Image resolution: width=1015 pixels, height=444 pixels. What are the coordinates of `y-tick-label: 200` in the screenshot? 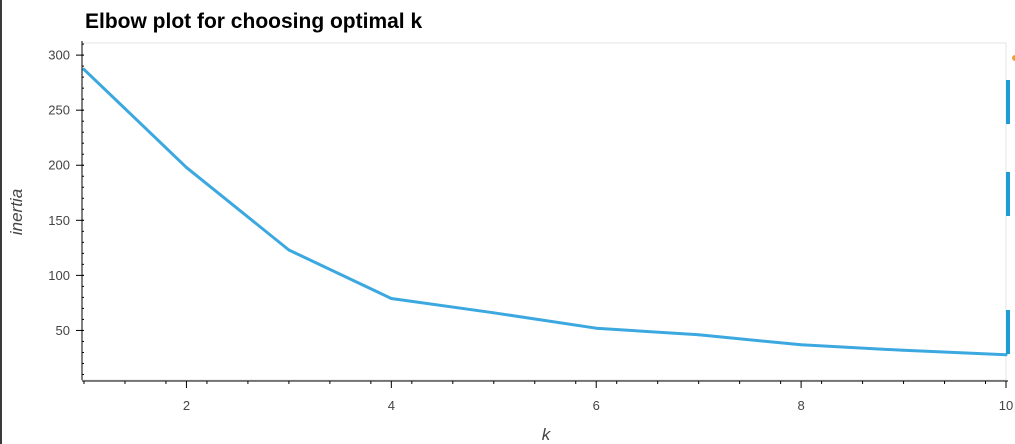 It's located at (59, 165).